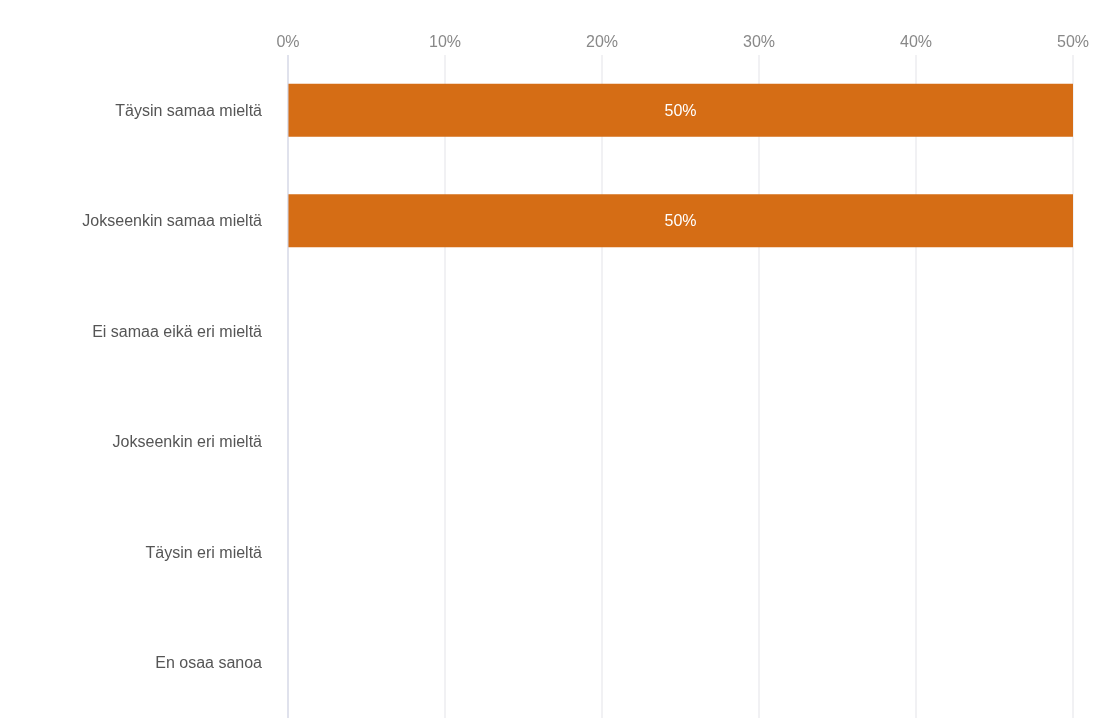 The width and height of the screenshot is (1095, 718). I want to click on x-tick-label: 40%, so click(916, 41).